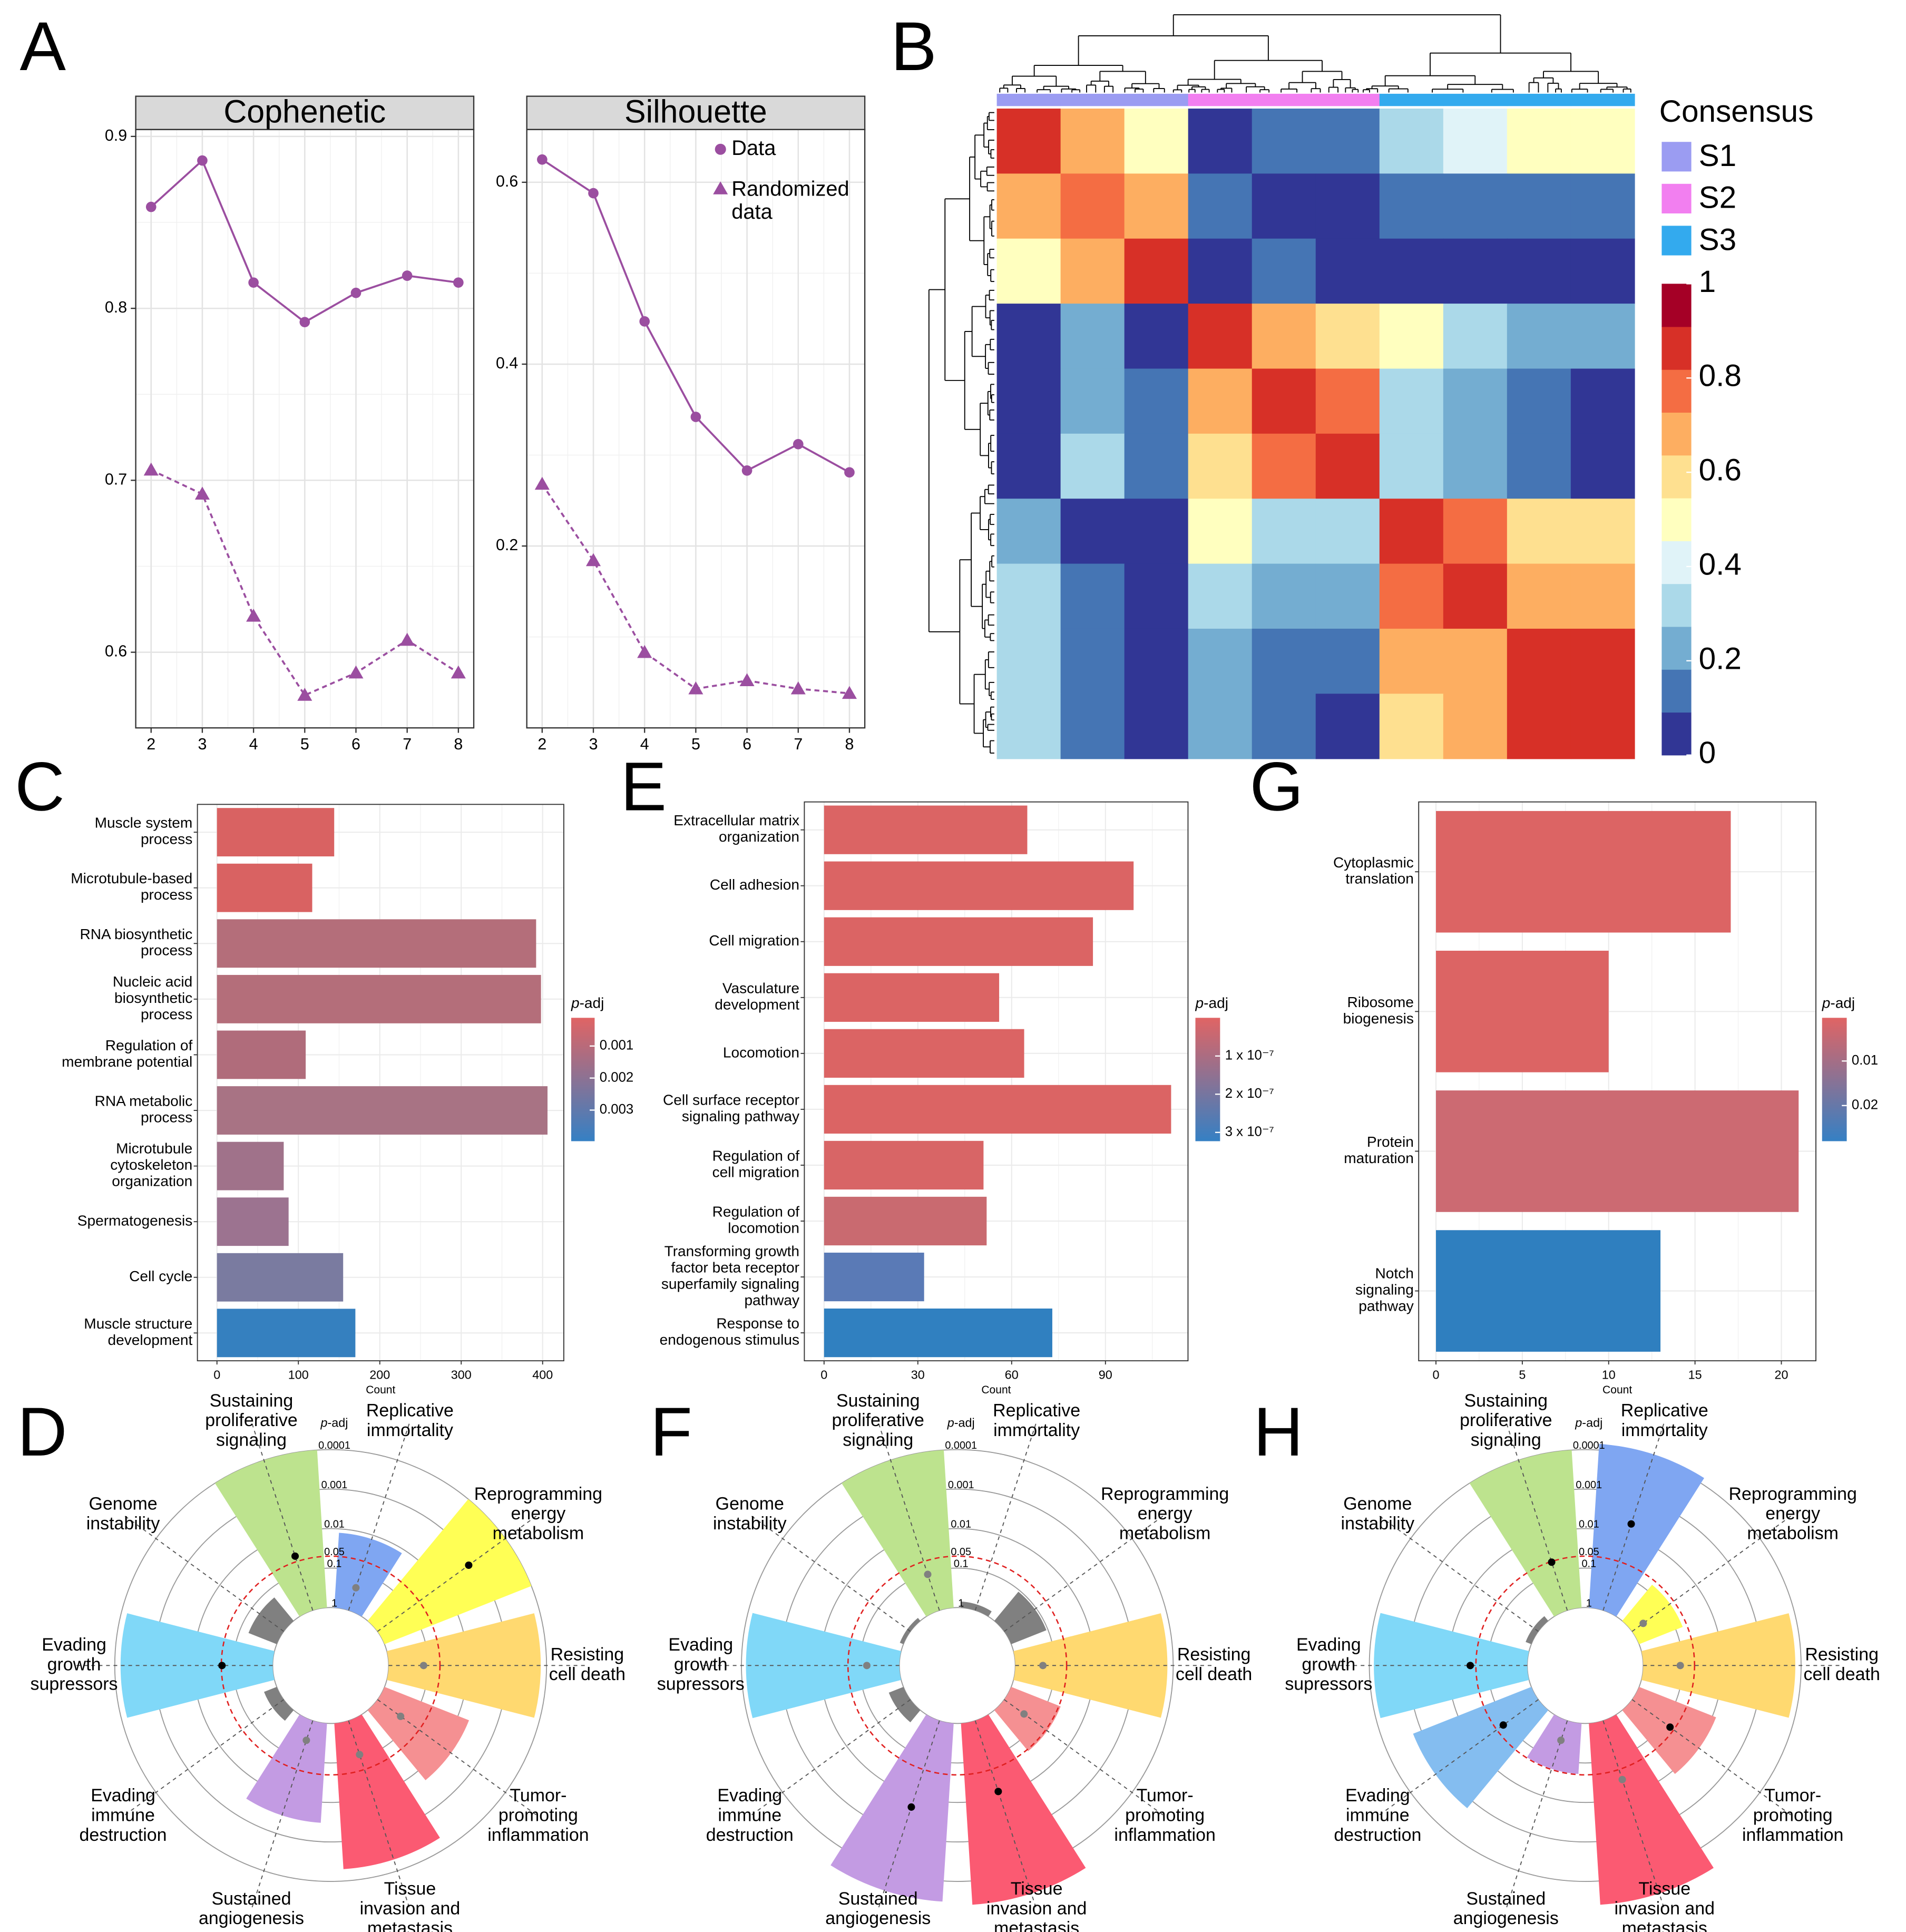 Image resolution: width=1906 pixels, height=1932 pixels. Describe the element at coordinates (1720, 564) in the screenshot. I see `colorbar-label: 0.4` at that location.